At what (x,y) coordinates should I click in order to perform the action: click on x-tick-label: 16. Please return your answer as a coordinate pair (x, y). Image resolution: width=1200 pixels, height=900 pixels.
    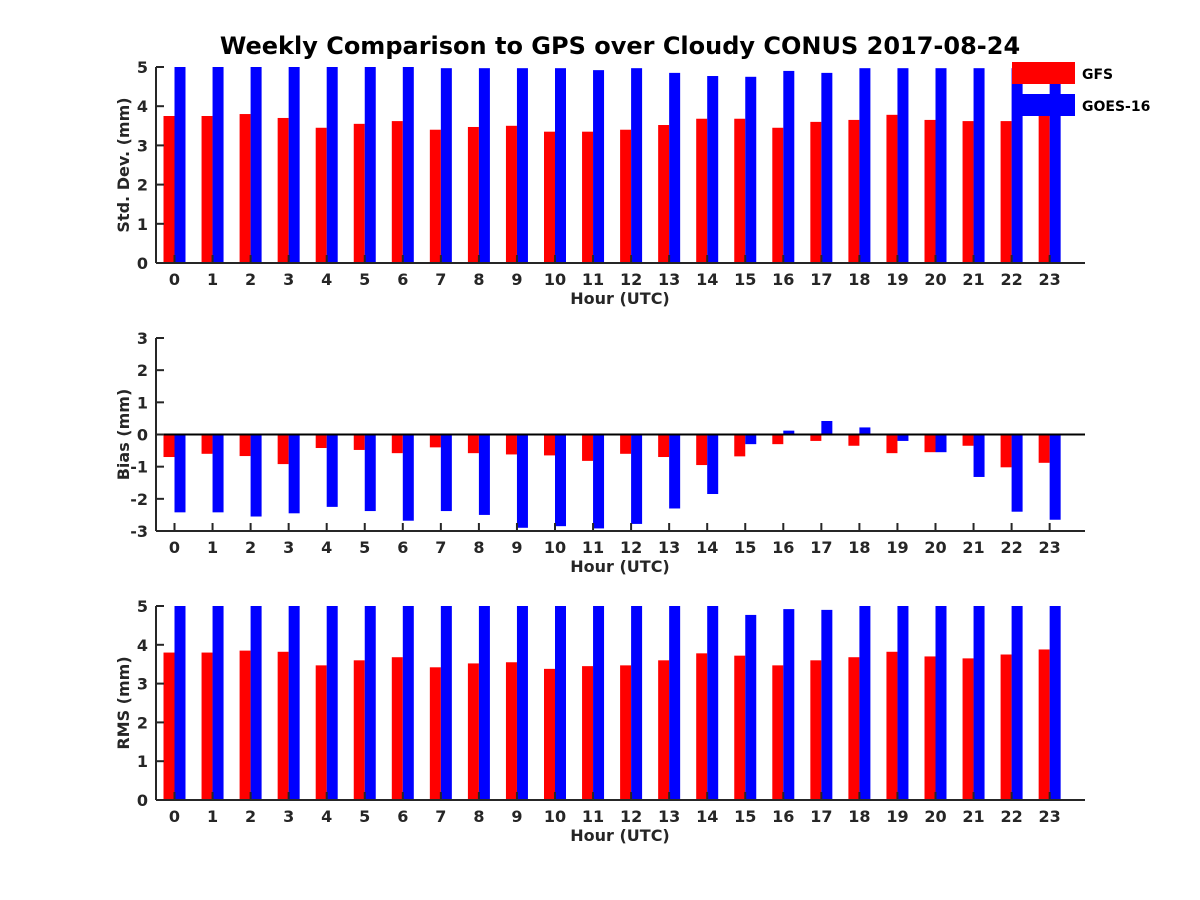
    Looking at the image, I should click on (783, 279).